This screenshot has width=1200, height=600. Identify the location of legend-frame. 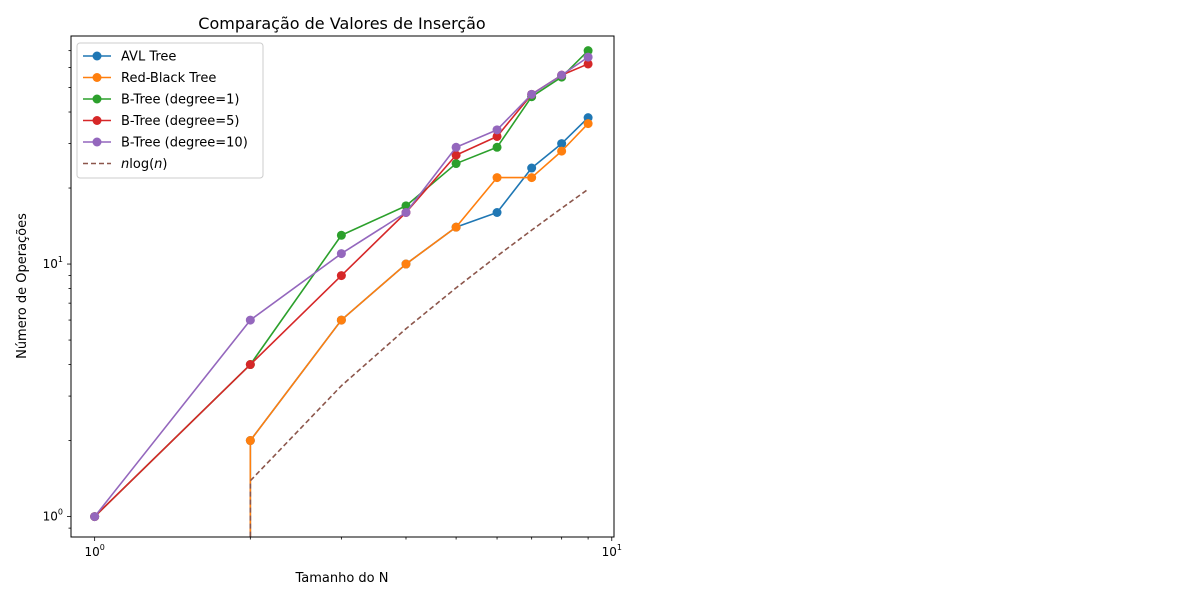
(170, 110).